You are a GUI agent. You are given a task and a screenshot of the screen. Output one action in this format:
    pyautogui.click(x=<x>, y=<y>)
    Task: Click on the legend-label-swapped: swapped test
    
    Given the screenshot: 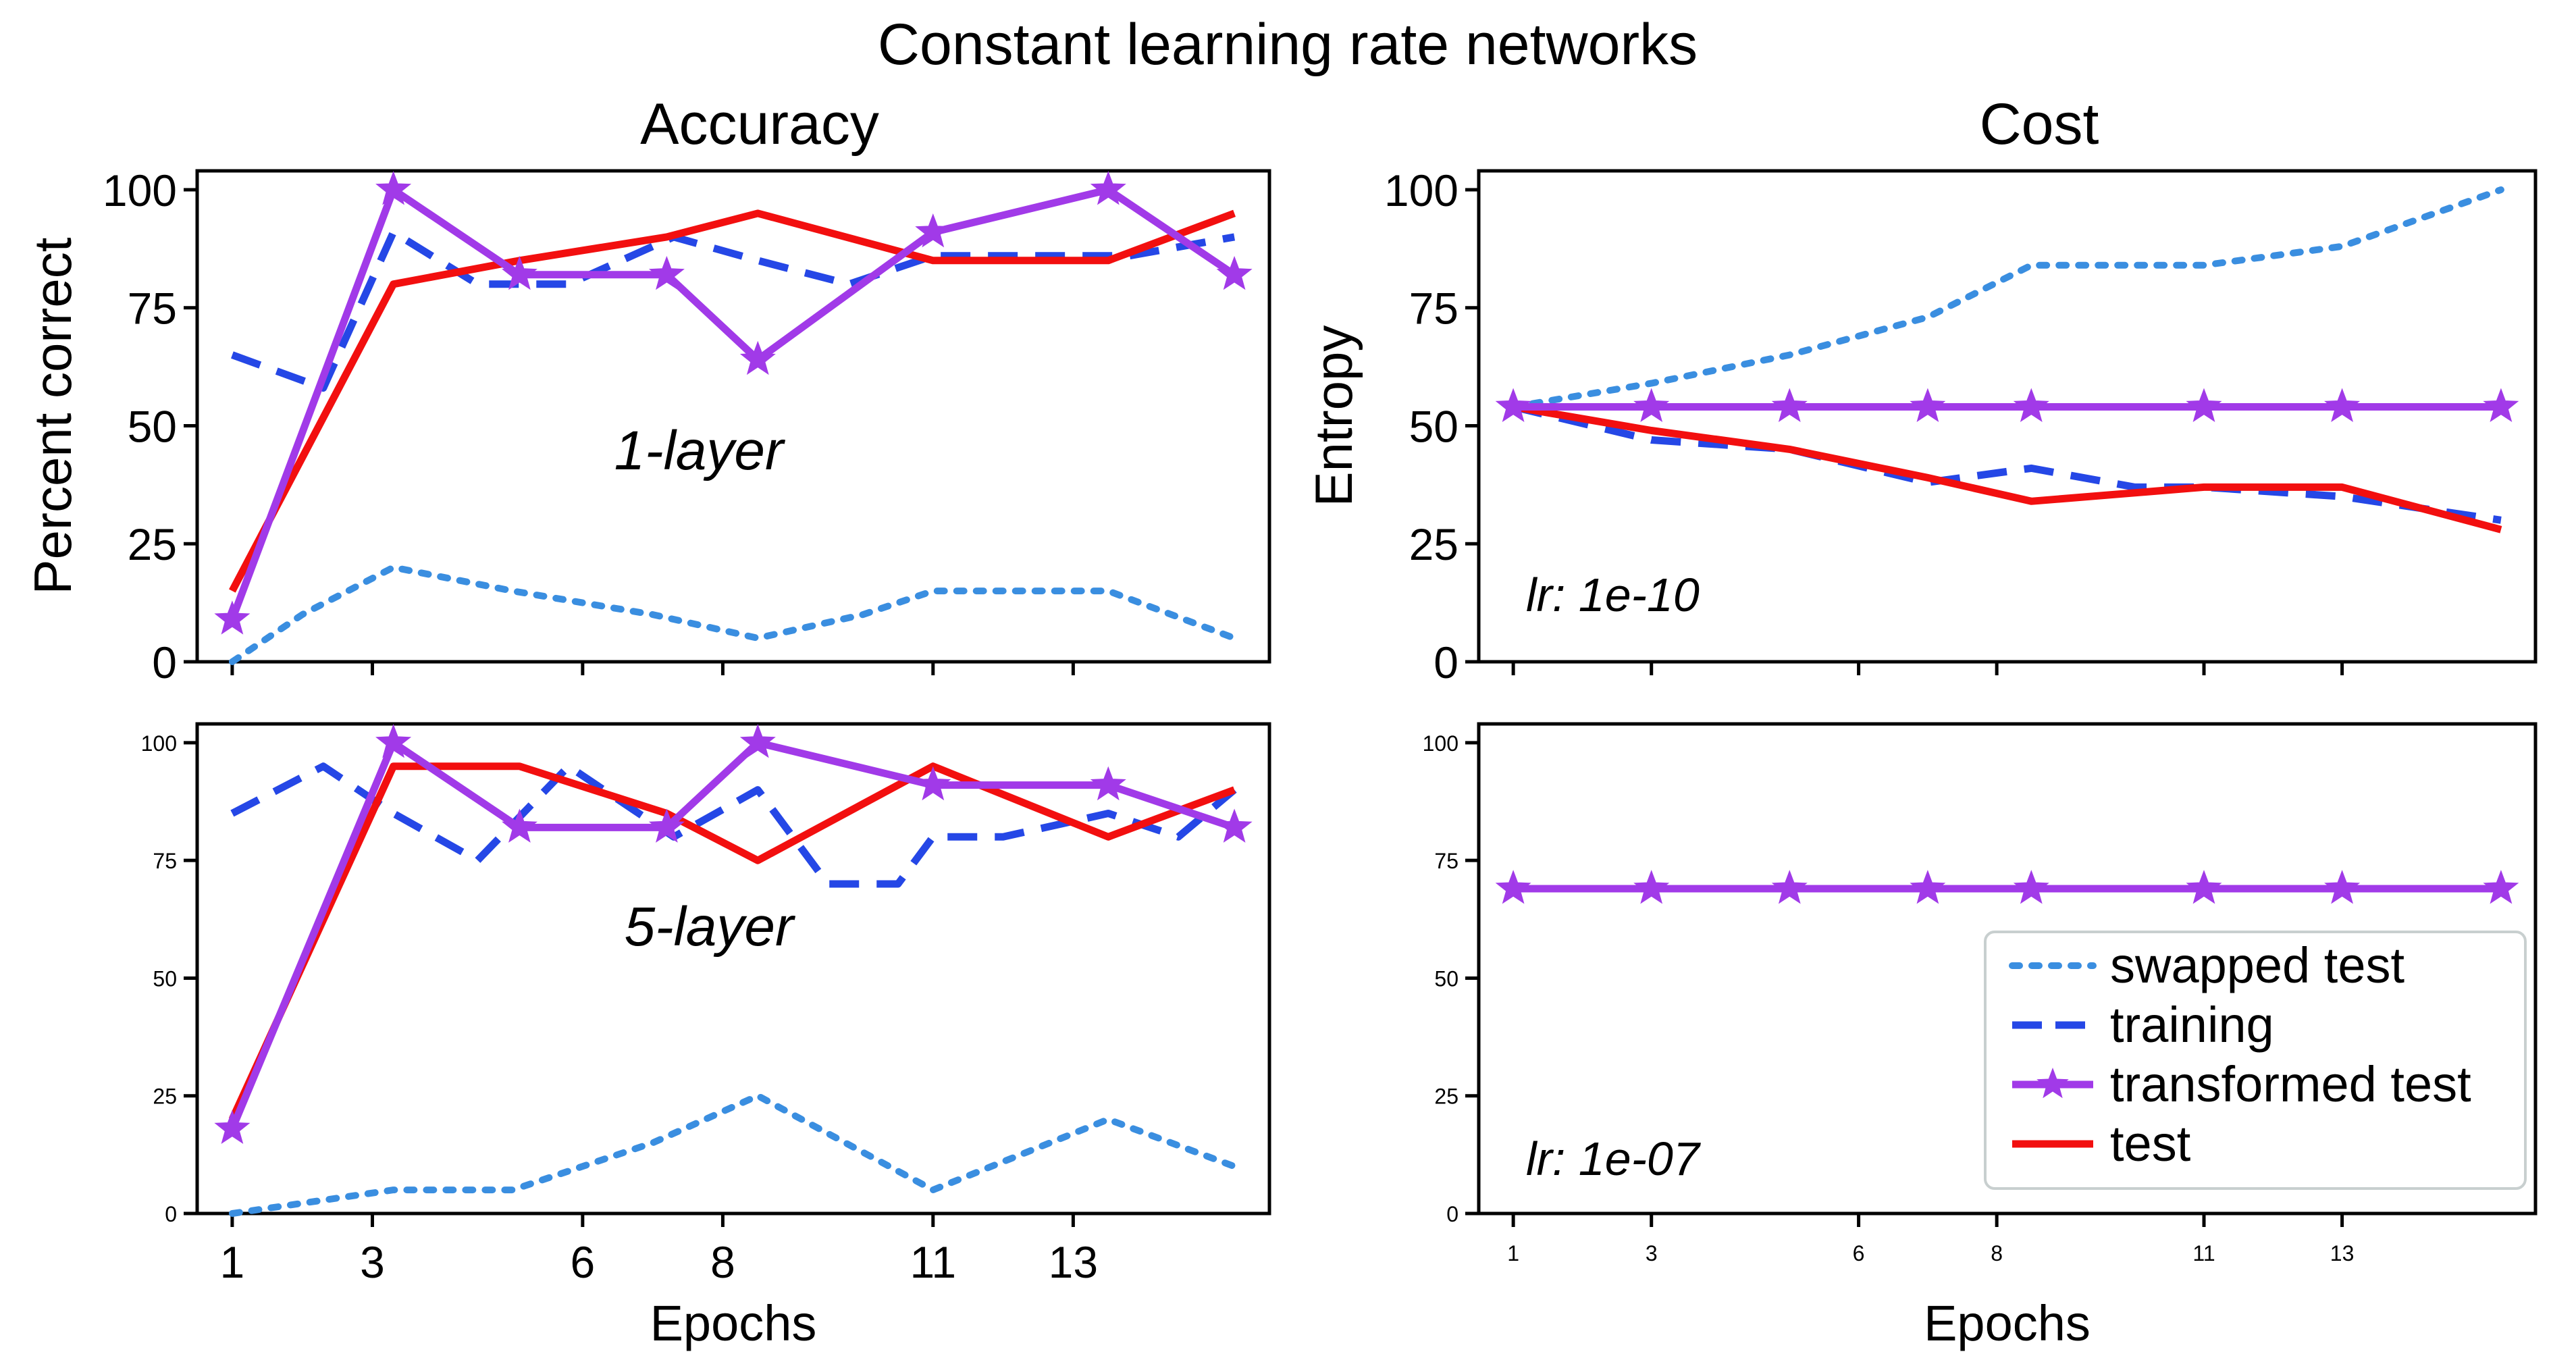 What is the action you would take?
    pyautogui.click(x=2257, y=965)
    